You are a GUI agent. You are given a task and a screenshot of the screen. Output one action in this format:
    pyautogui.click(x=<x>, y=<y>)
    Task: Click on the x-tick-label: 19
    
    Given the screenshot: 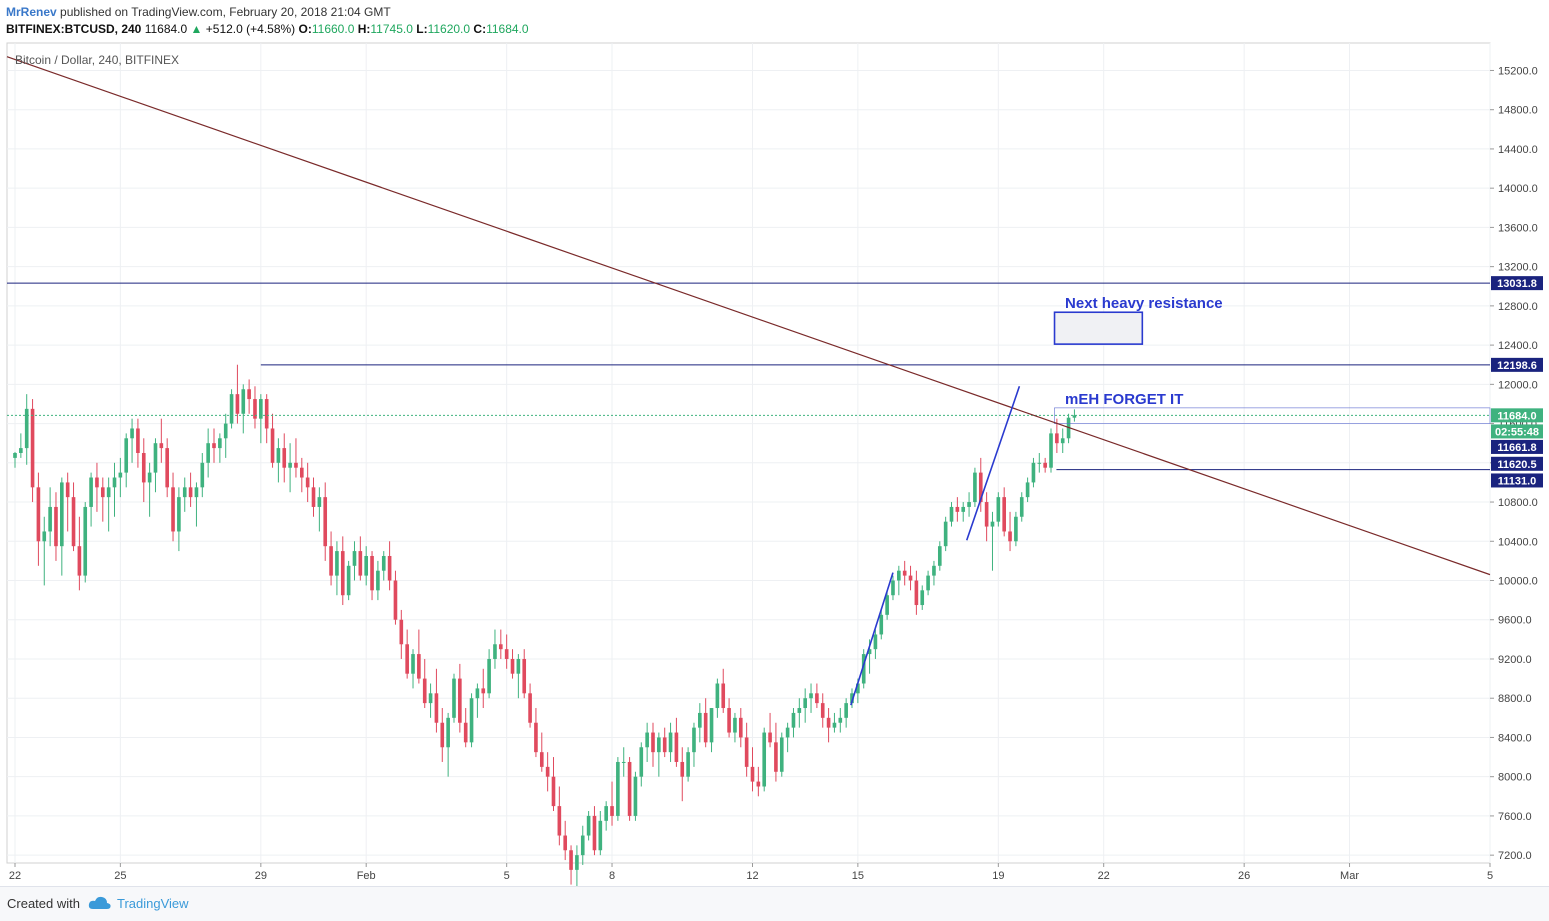 What is the action you would take?
    pyautogui.click(x=998, y=876)
    